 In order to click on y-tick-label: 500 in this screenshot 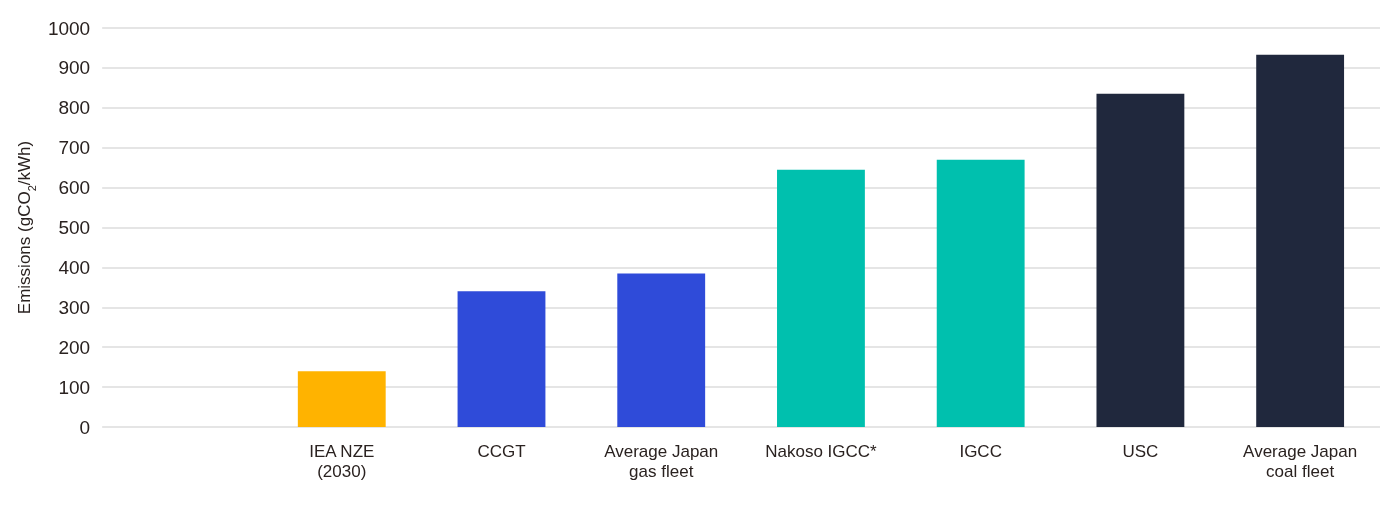, I will do `click(74, 227)`.